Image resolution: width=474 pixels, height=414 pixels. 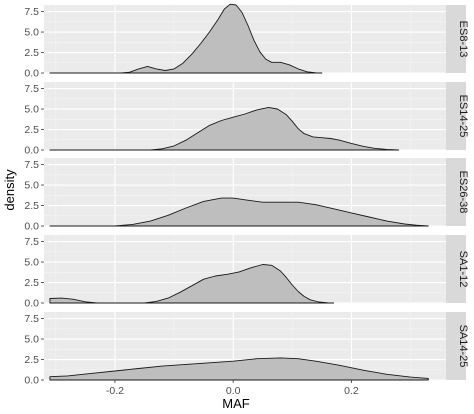 I want to click on facet-strip-label: SA14-25, so click(x=463, y=346).